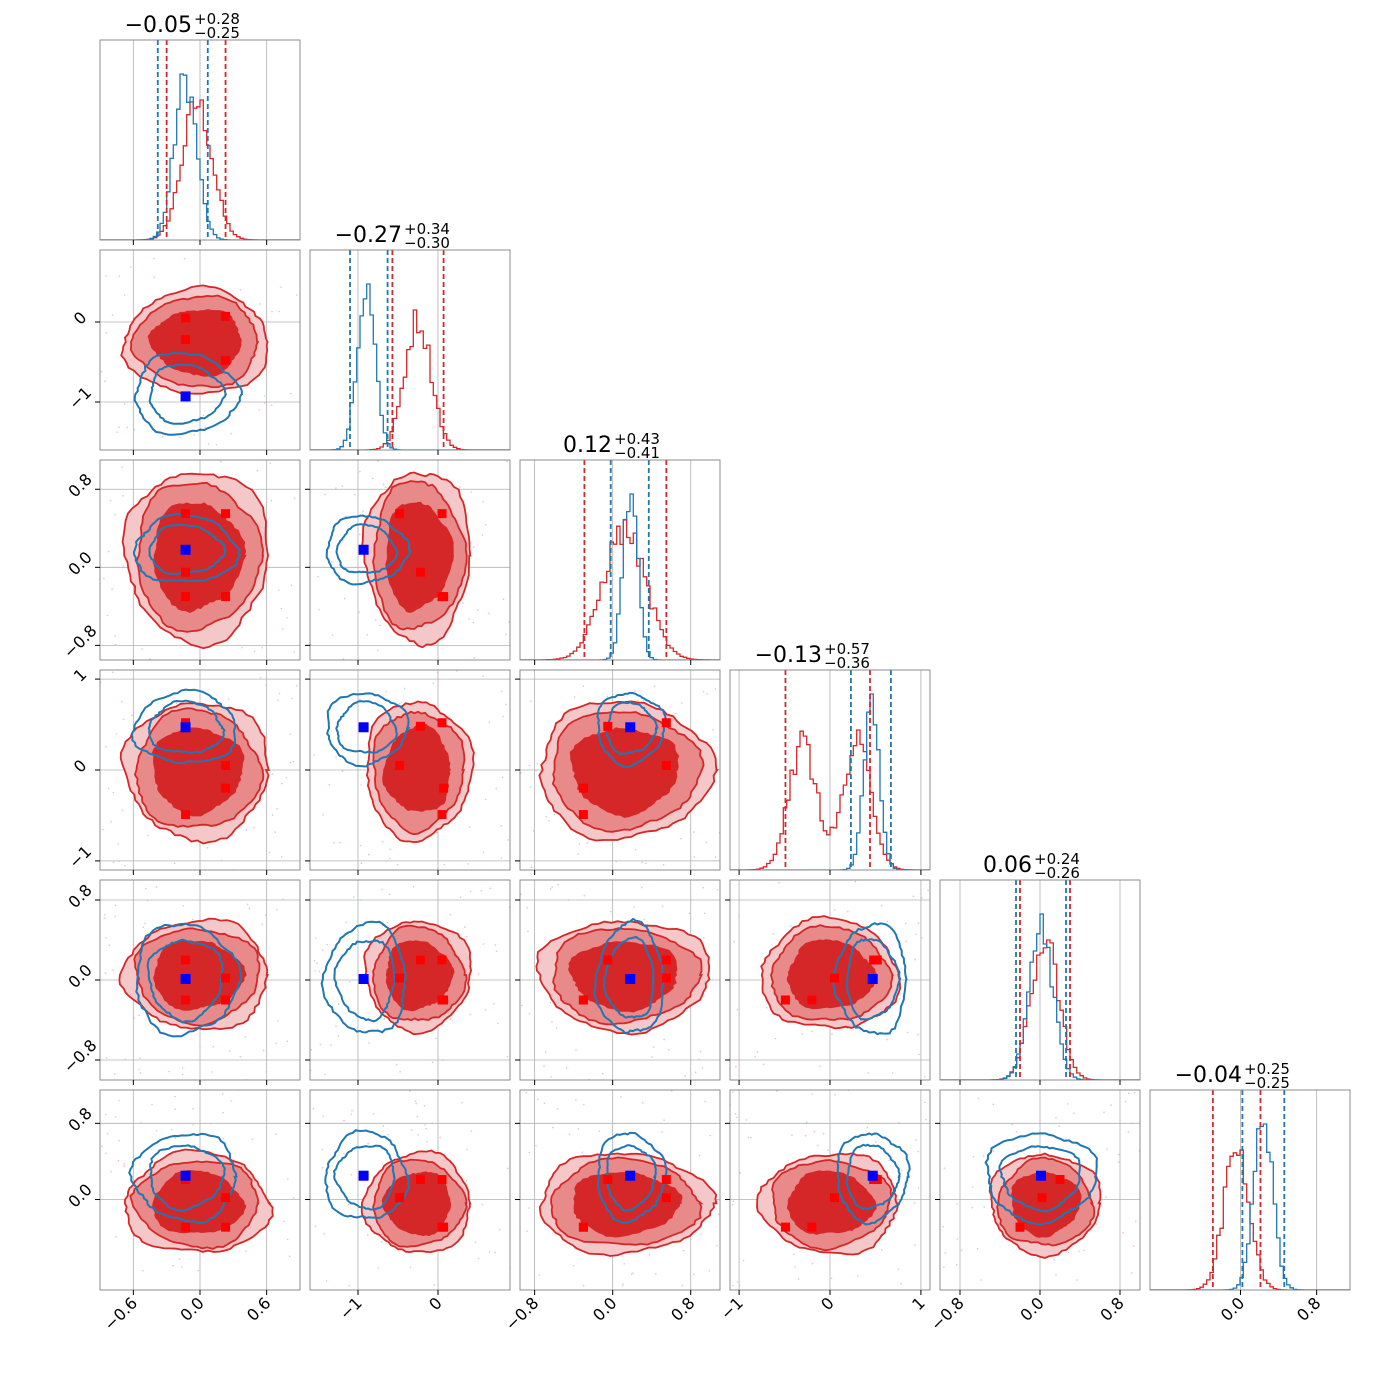  What do you see at coordinates (1208, 1075) in the screenshot?
I see `panel-title: −0.04` at bounding box center [1208, 1075].